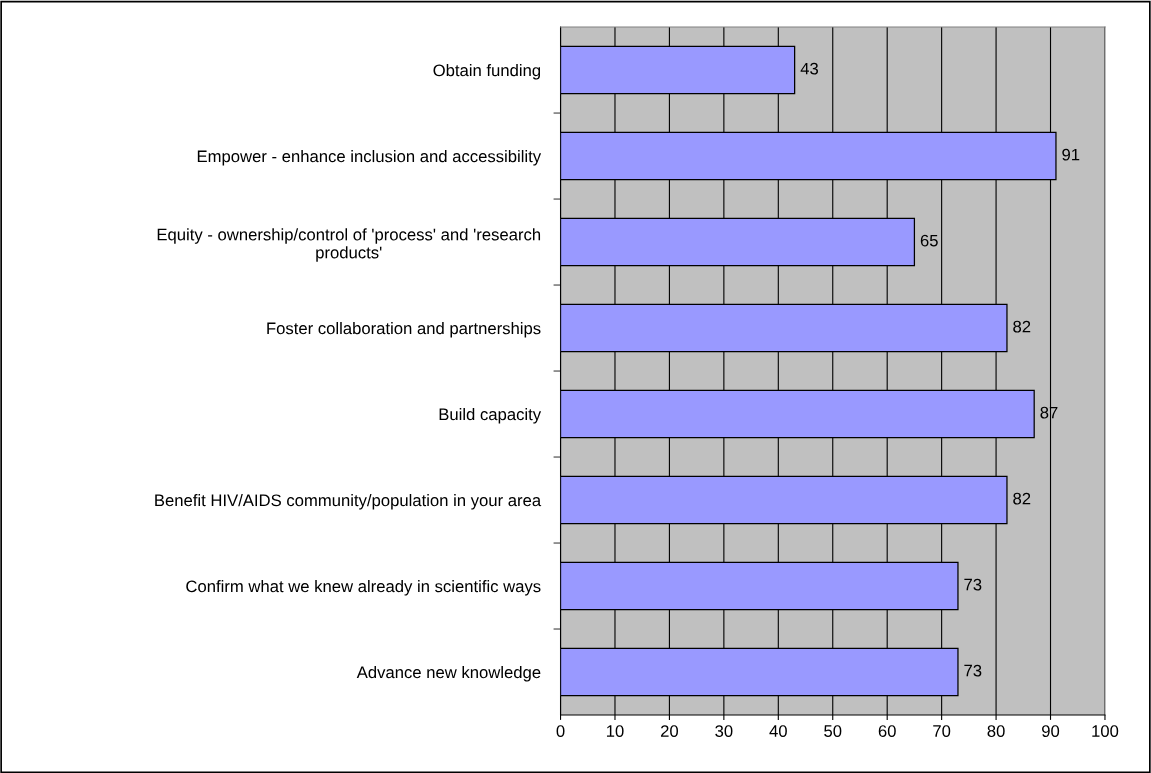 This screenshot has height=773, width=1151. Describe the element at coordinates (448, 673) in the screenshot. I see `y-tick-label: Advance new knowledge` at that location.